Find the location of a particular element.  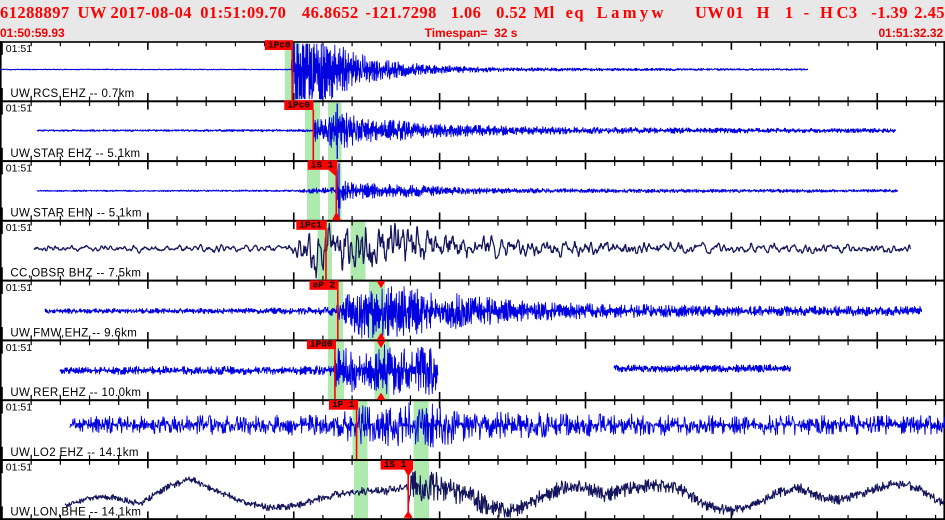

svg-text: iPc1 is located at coordinates (310, 224).